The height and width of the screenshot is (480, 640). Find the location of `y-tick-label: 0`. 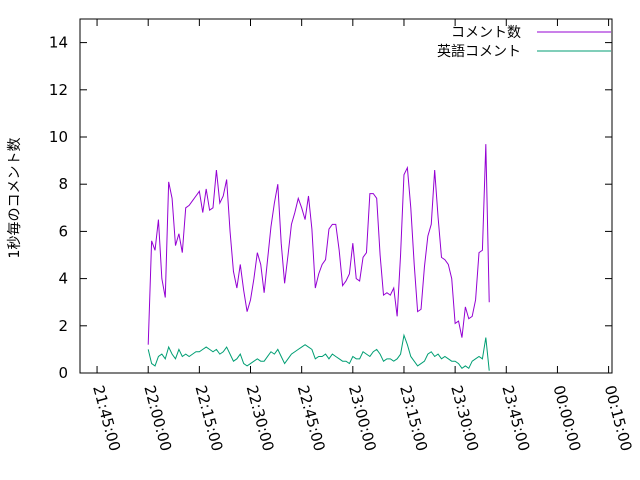

y-tick-label: 0 is located at coordinates (63, 373).